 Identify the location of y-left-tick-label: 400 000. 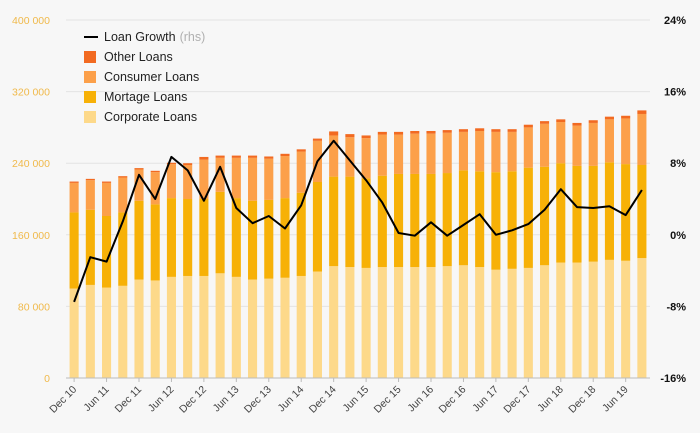
(31, 21).